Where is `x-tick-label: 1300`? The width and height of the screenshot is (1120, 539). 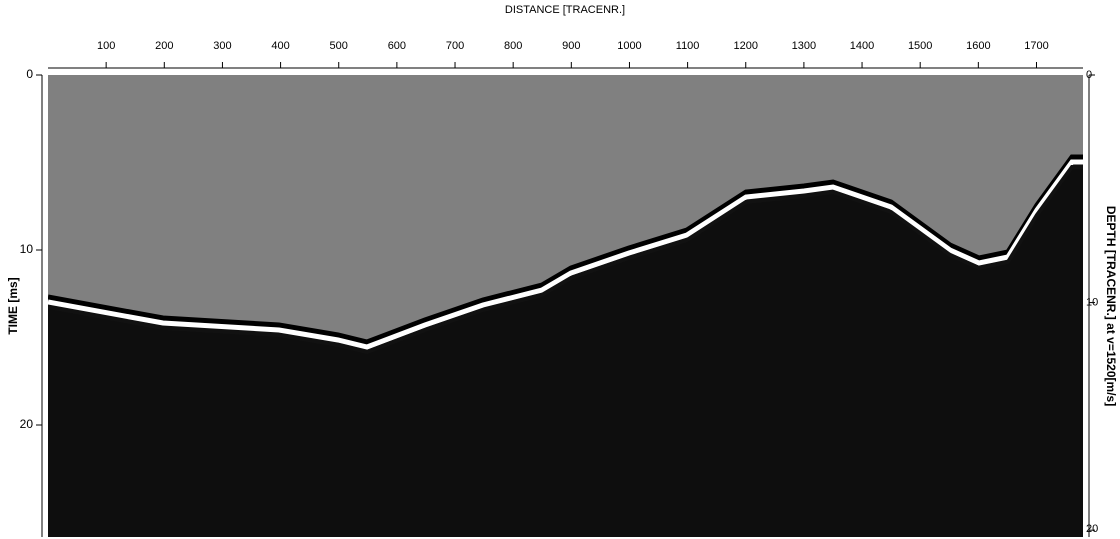 x-tick-label: 1300 is located at coordinates (804, 46).